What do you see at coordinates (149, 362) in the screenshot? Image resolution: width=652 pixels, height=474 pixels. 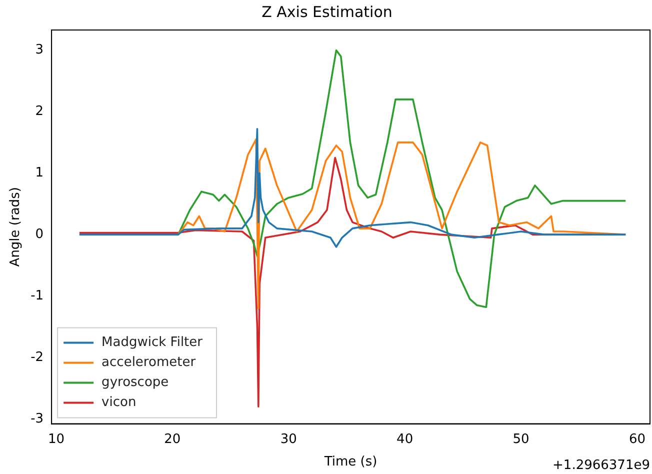 I see `legend-label: accelerometer` at bounding box center [149, 362].